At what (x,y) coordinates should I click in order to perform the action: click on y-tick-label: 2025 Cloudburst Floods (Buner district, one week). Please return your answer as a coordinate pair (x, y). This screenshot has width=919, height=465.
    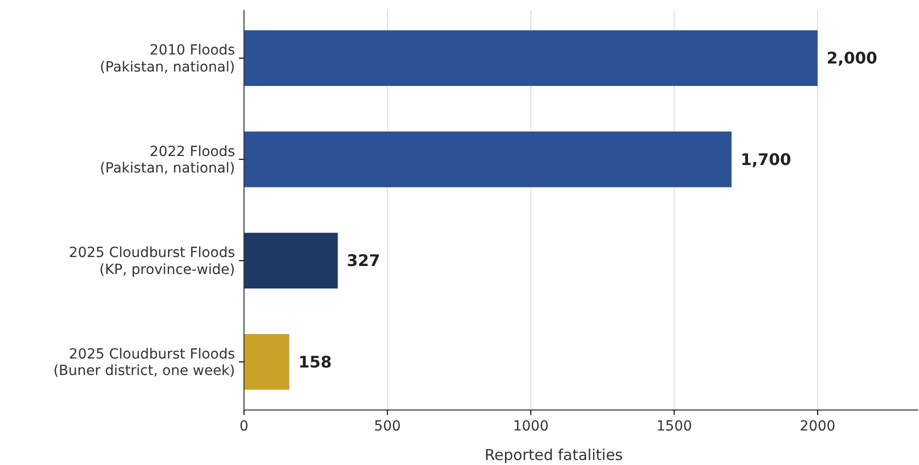
    Looking at the image, I should click on (144, 363).